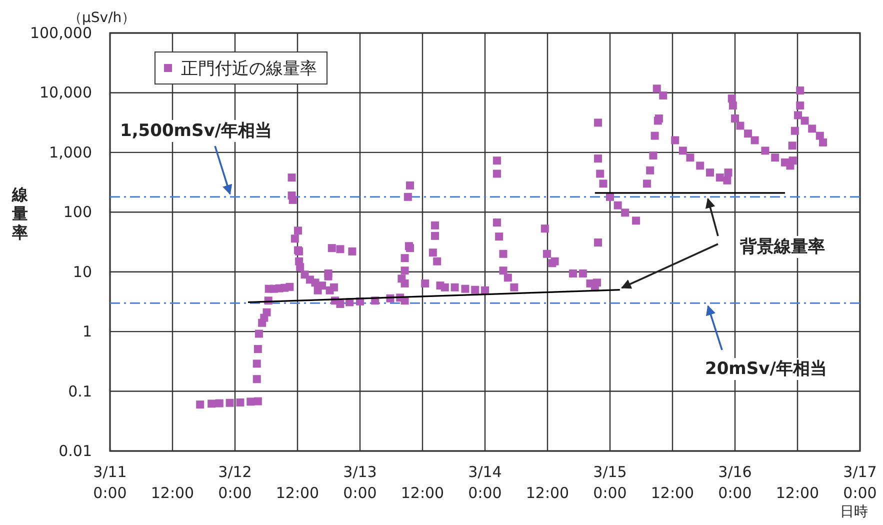 This screenshot has height=525, width=883. I want to click on y-tick-label: 0.01, so click(75, 451).